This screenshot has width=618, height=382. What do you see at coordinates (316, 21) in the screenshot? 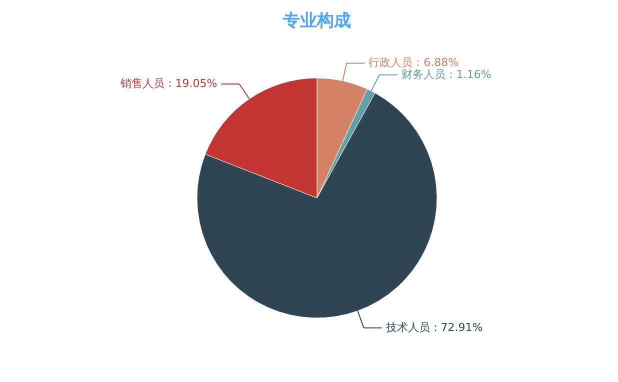
I see `chart-title: 专业构成` at bounding box center [316, 21].